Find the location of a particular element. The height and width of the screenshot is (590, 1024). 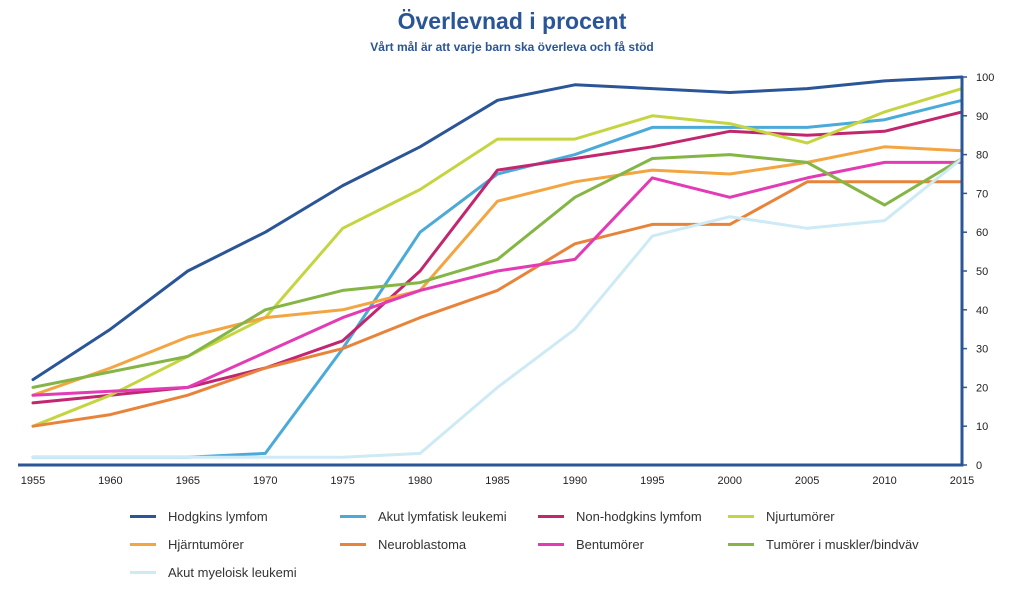

x-tick-label: 1990 is located at coordinates (575, 481).